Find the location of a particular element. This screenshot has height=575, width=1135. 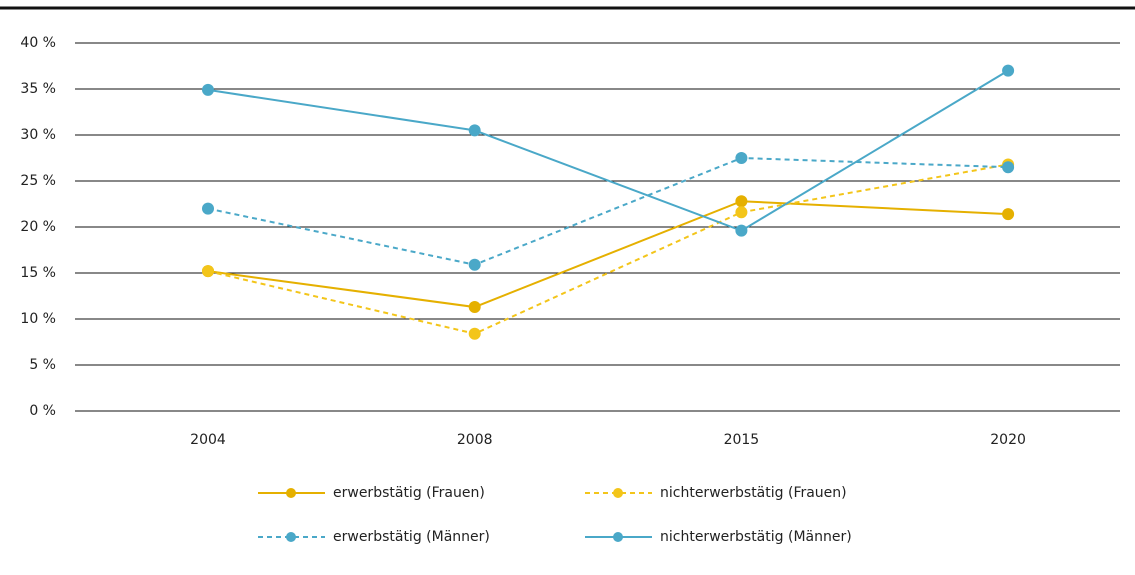

y-tick-label: 15 % is located at coordinates (38, 273).